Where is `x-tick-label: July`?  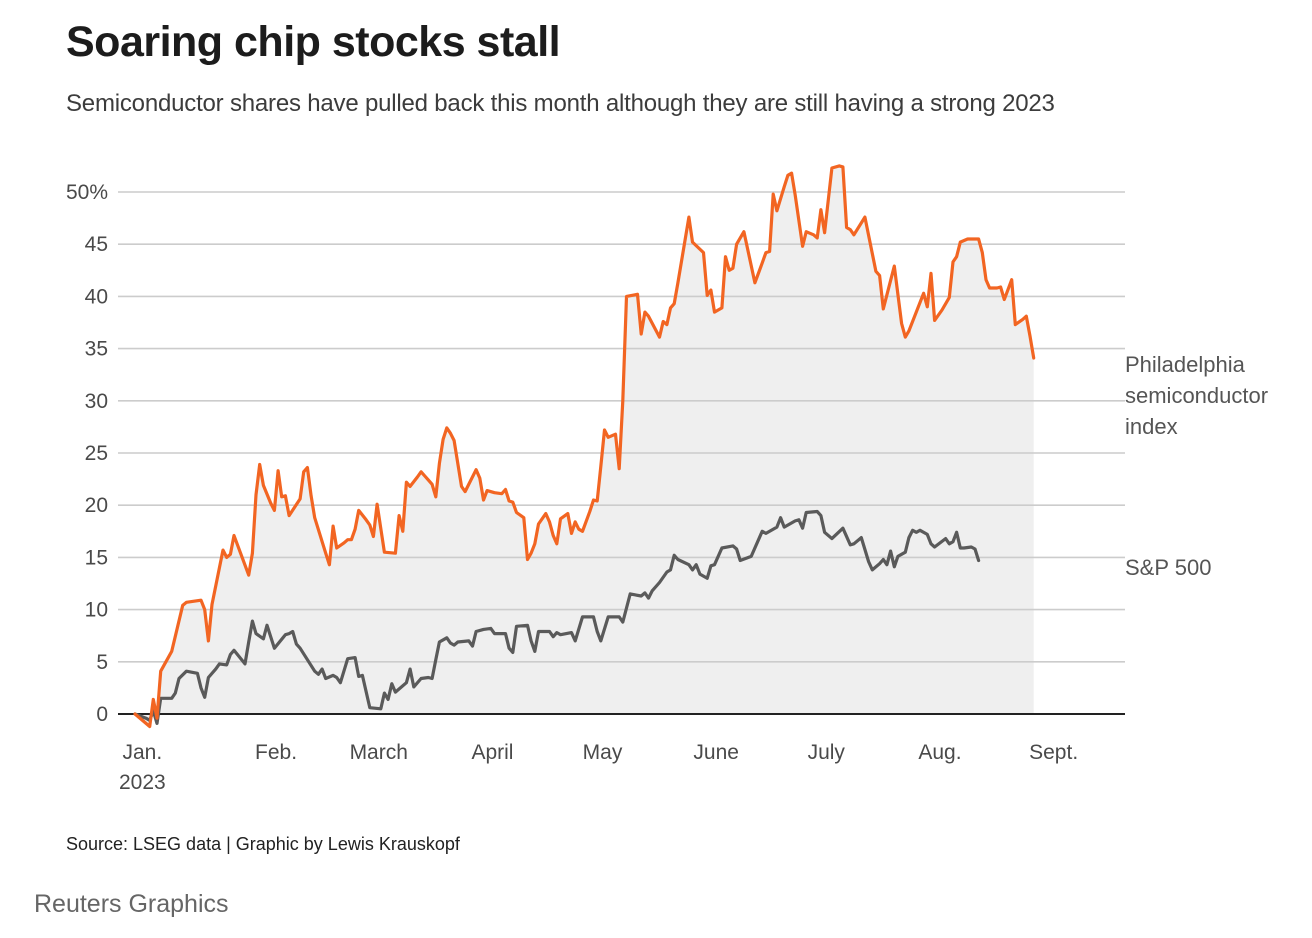
x-tick-label: July is located at coordinates (827, 752).